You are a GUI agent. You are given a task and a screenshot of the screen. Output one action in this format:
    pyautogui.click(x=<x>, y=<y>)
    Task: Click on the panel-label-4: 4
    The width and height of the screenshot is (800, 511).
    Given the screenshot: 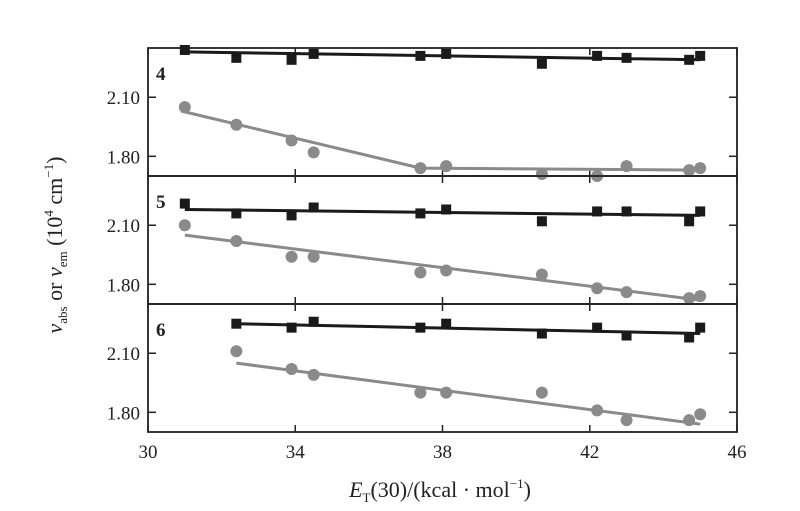 What is the action you would take?
    pyautogui.click(x=161, y=74)
    